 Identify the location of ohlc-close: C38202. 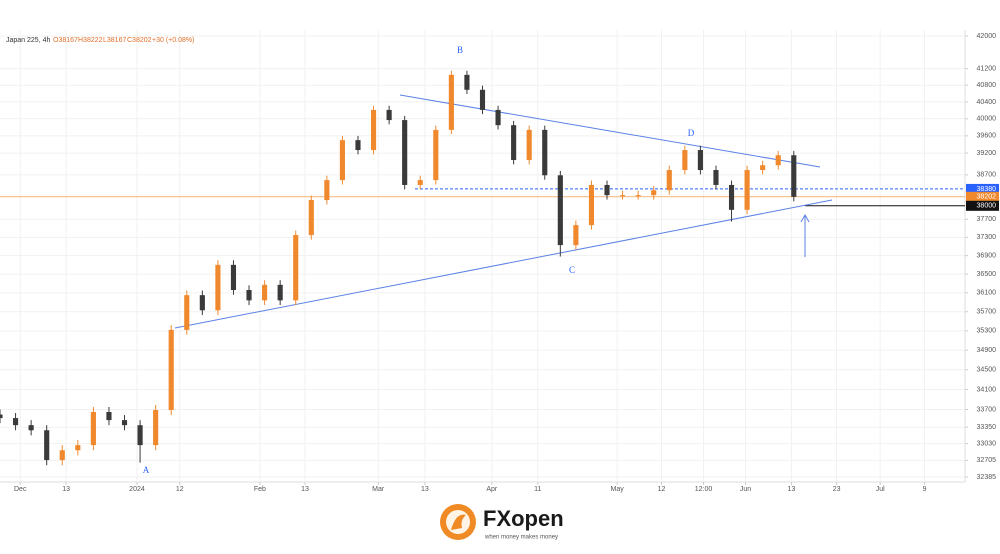
(139, 40).